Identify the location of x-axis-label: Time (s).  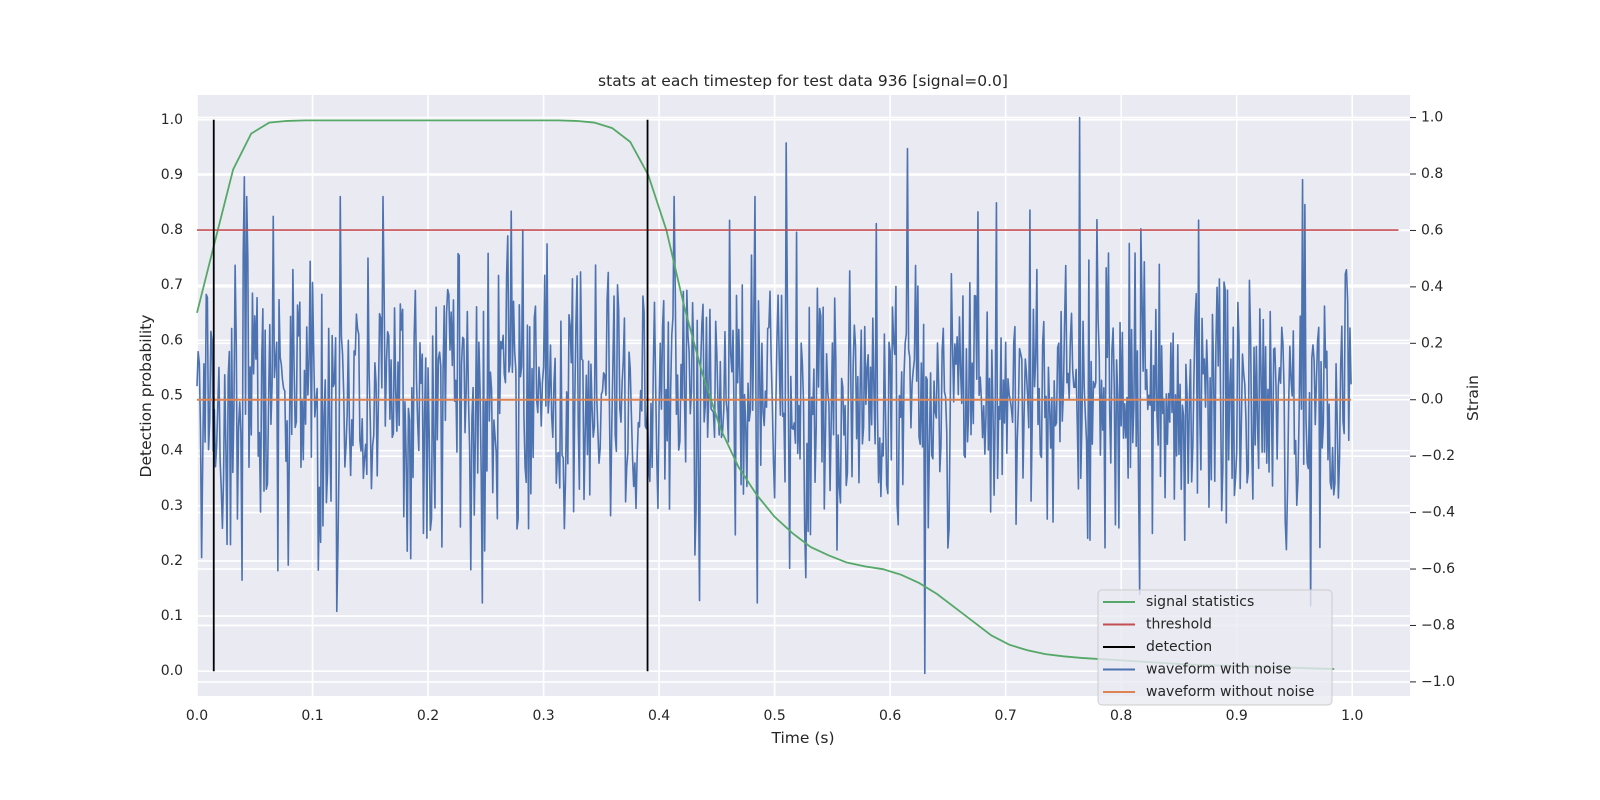
(802, 738).